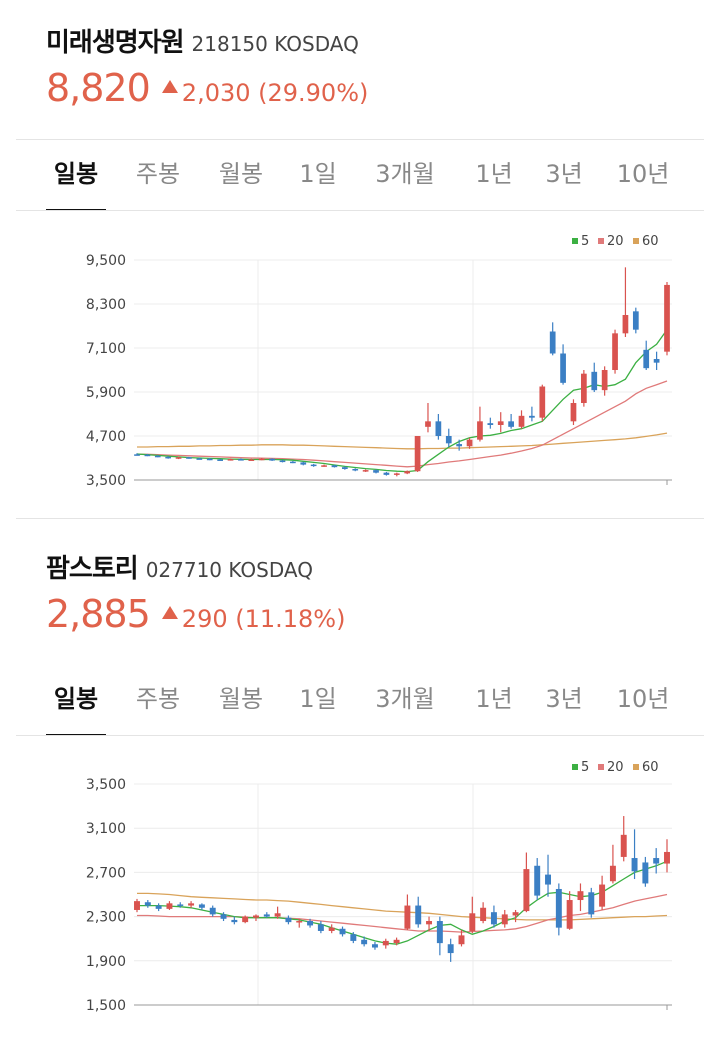 This screenshot has height=1038, width=720. What do you see at coordinates (585, 241) in the screenshot?
I see `legend-label: 5` at bounding box center [585, 241].